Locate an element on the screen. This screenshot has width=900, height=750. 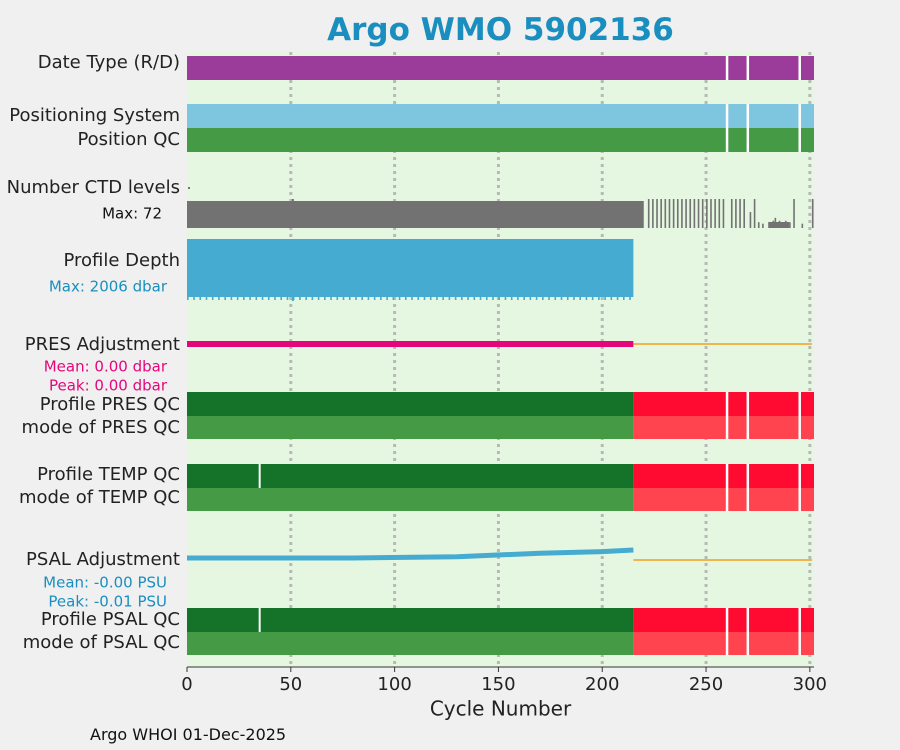
ctd_levels-annotation: Max: 72 is located at coordinates (132, 214).